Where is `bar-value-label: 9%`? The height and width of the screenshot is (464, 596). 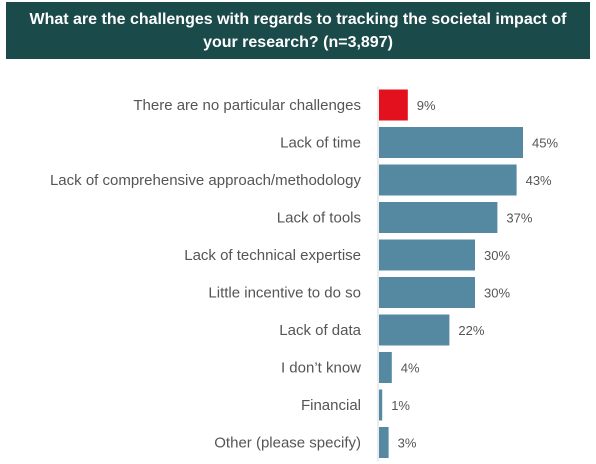 bar-value-label: 9% is located at coordinates (426, 105).